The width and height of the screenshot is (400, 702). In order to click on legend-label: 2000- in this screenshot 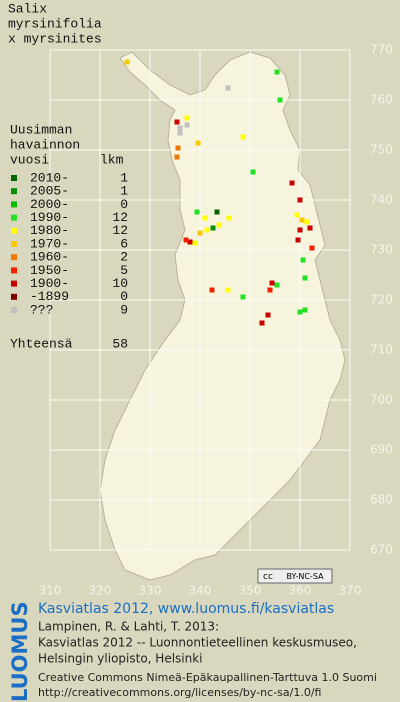, I will do `click(49, 204)`.